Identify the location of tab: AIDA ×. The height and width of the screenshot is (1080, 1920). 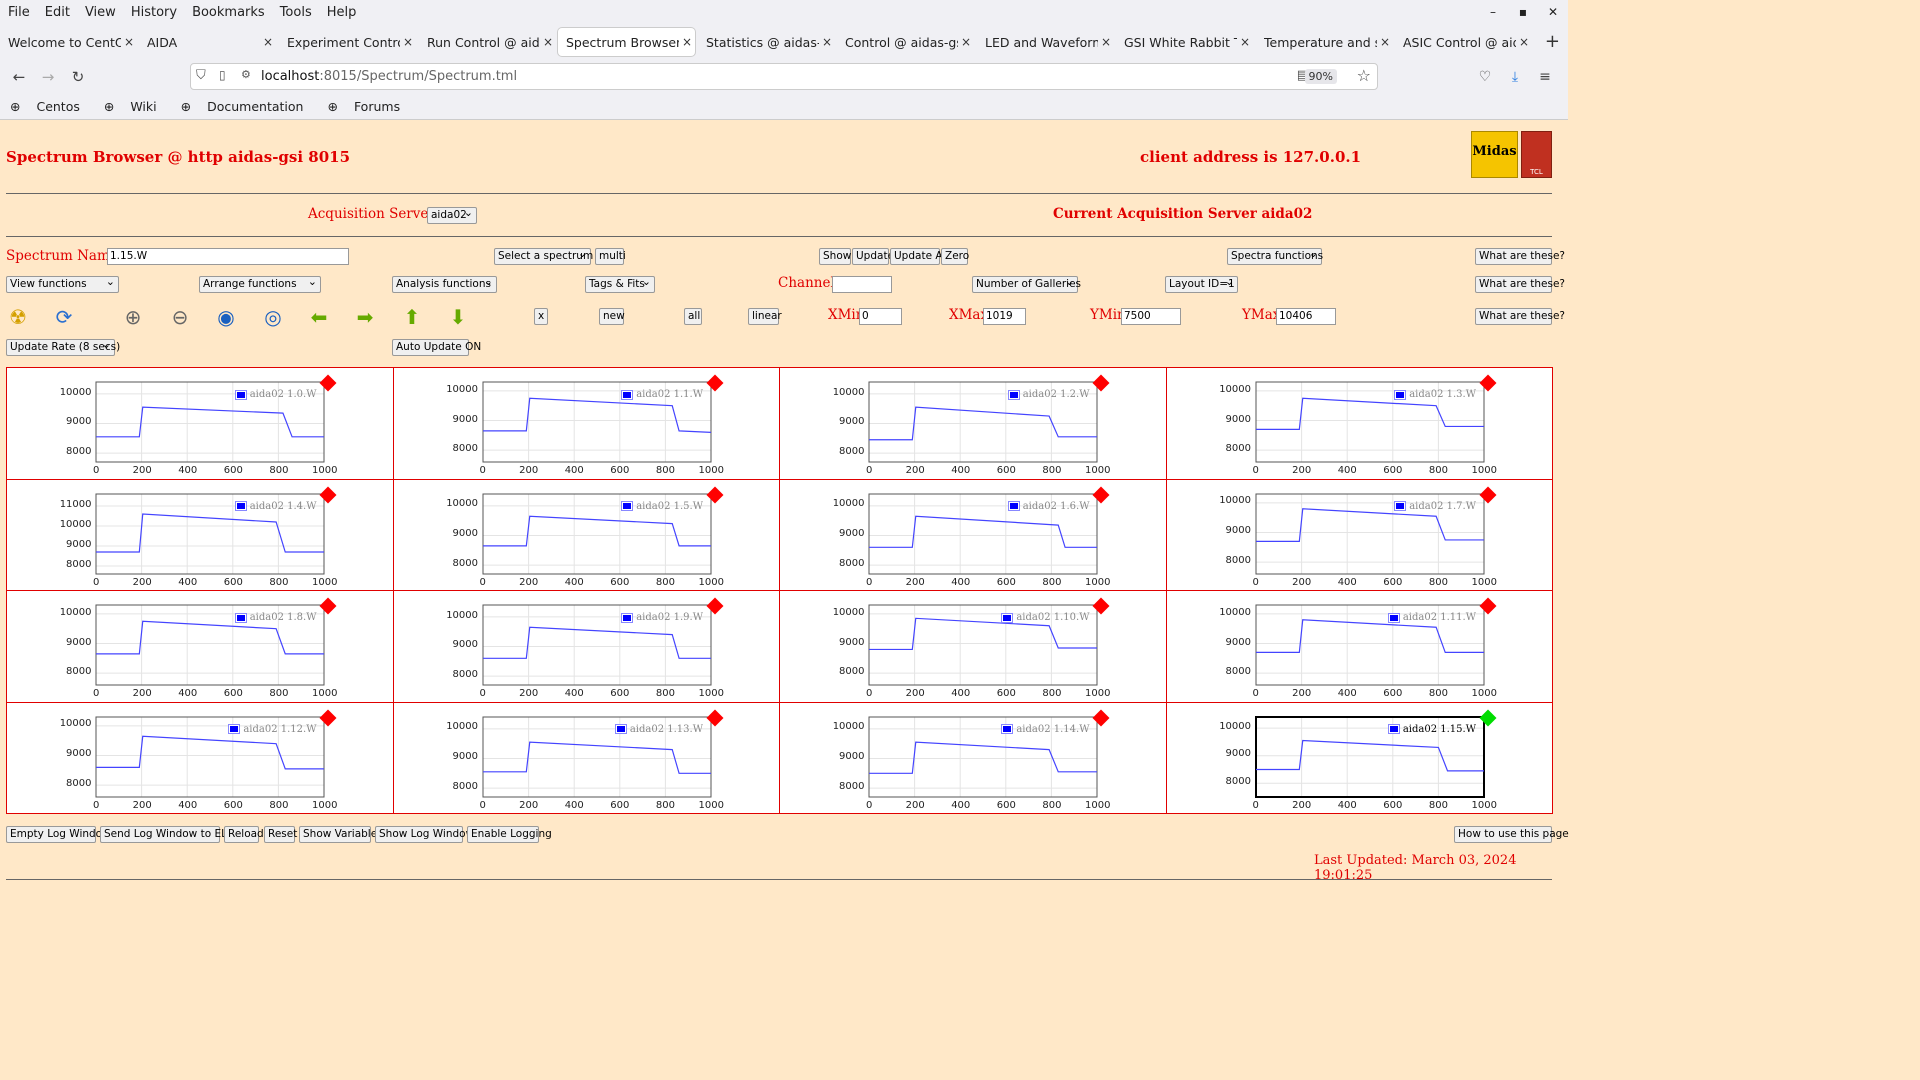
(207, 42).